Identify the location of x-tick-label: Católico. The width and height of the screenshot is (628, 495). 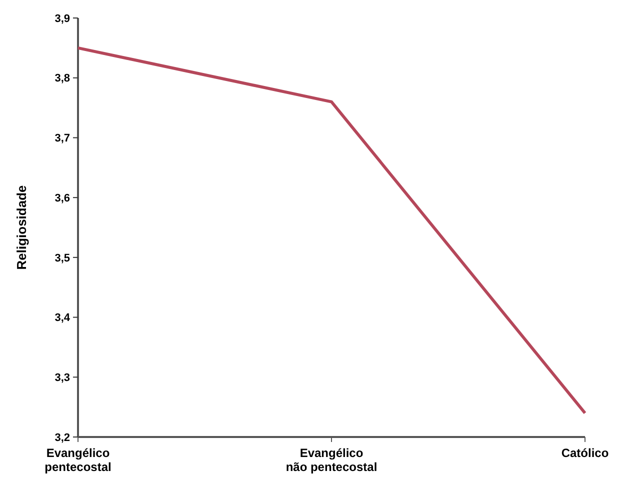
(585, 453).